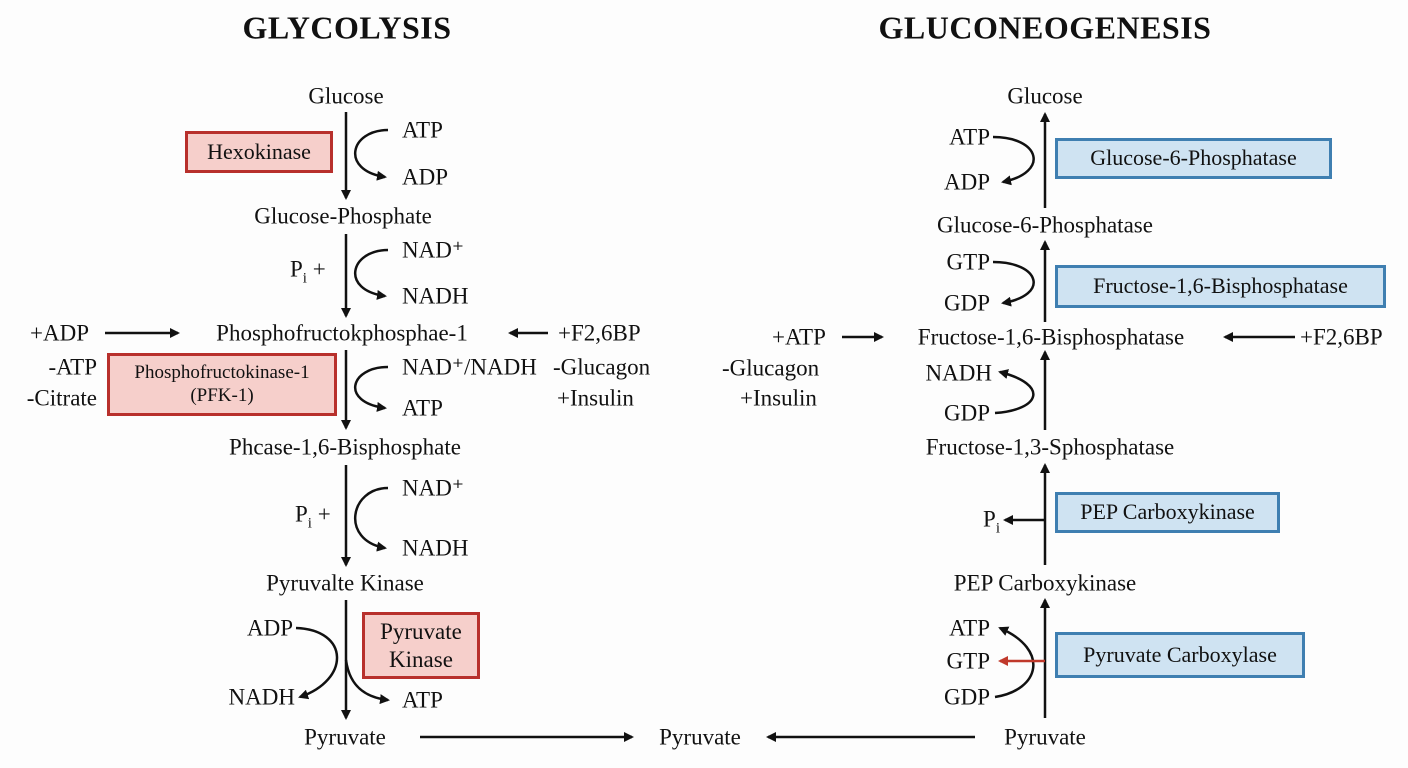  Describe the element at coordinates (433, 250) in the screenshot. I see `cofactor-nad: NAD⁺` at that location.